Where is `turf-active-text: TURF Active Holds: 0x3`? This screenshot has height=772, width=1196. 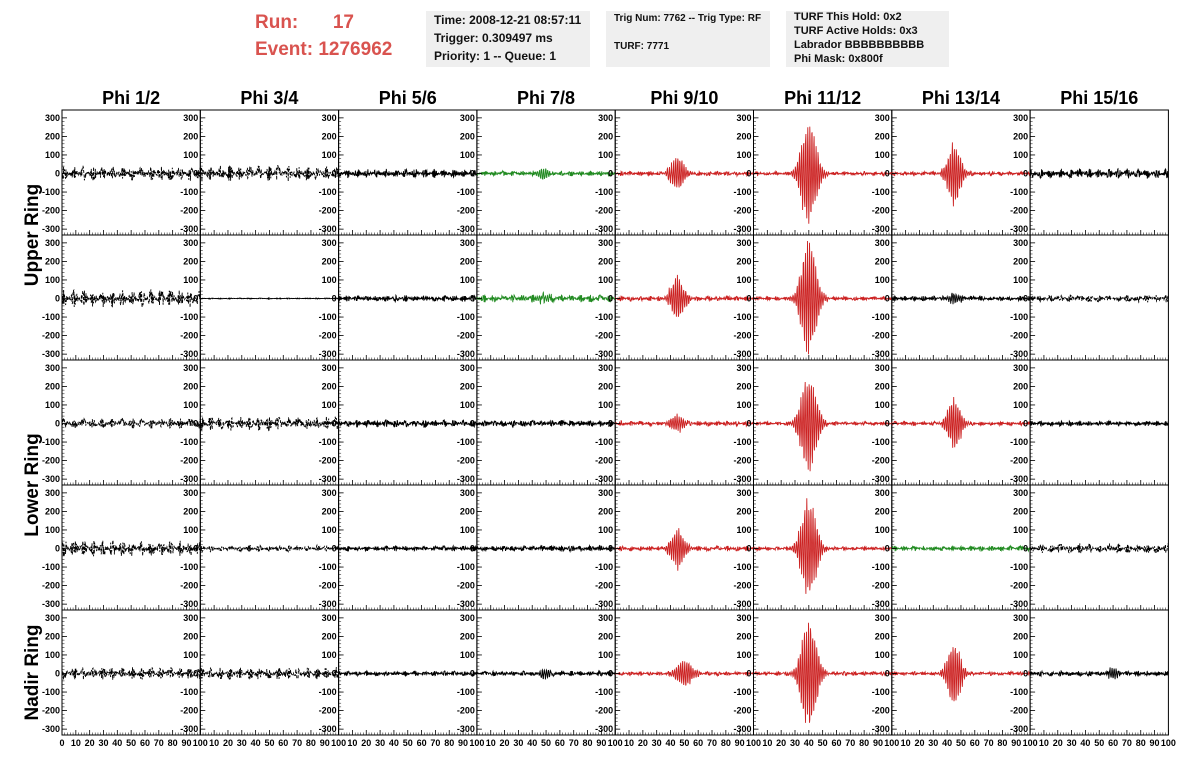
turf-active-text: TURF Active Holds: 0x3 is located at coordinates (856, 31).